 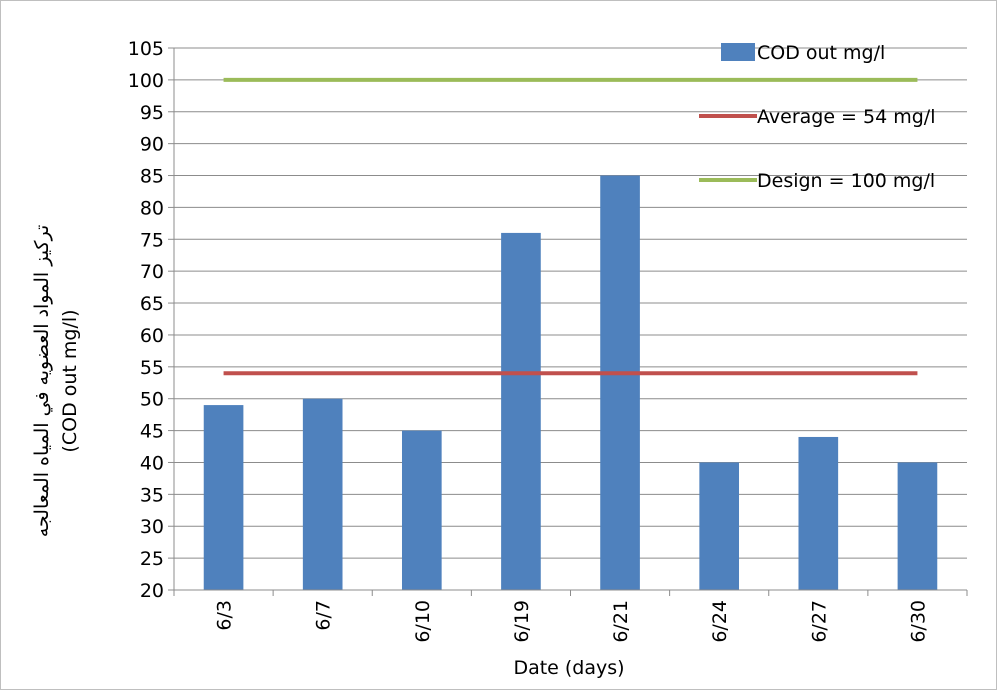 I want to click on y-axis-title-arabic: تركيز المواد العضويه في المياه المعالجه, so click(x=42, y=381).